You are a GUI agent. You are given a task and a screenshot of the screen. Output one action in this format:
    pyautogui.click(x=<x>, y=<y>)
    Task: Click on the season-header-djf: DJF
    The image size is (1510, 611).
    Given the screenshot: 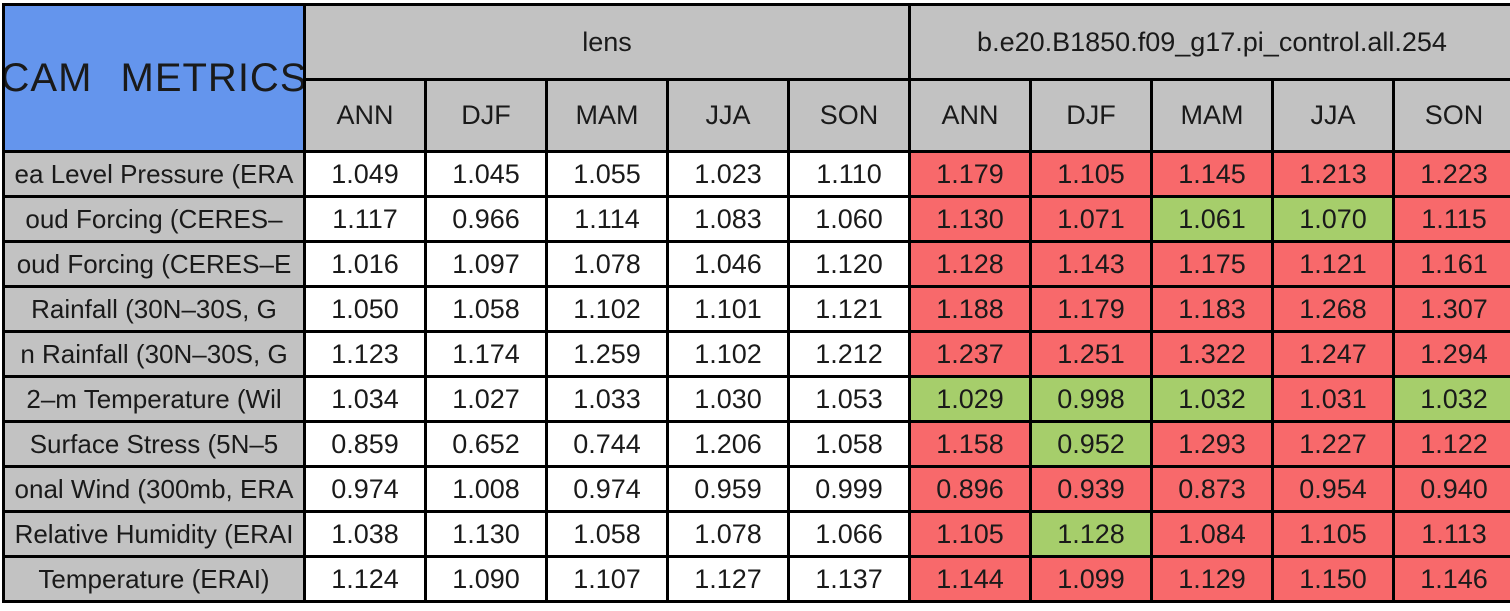 What is the action you would take?
    pyautogui.click(x=1091, y=115)
    